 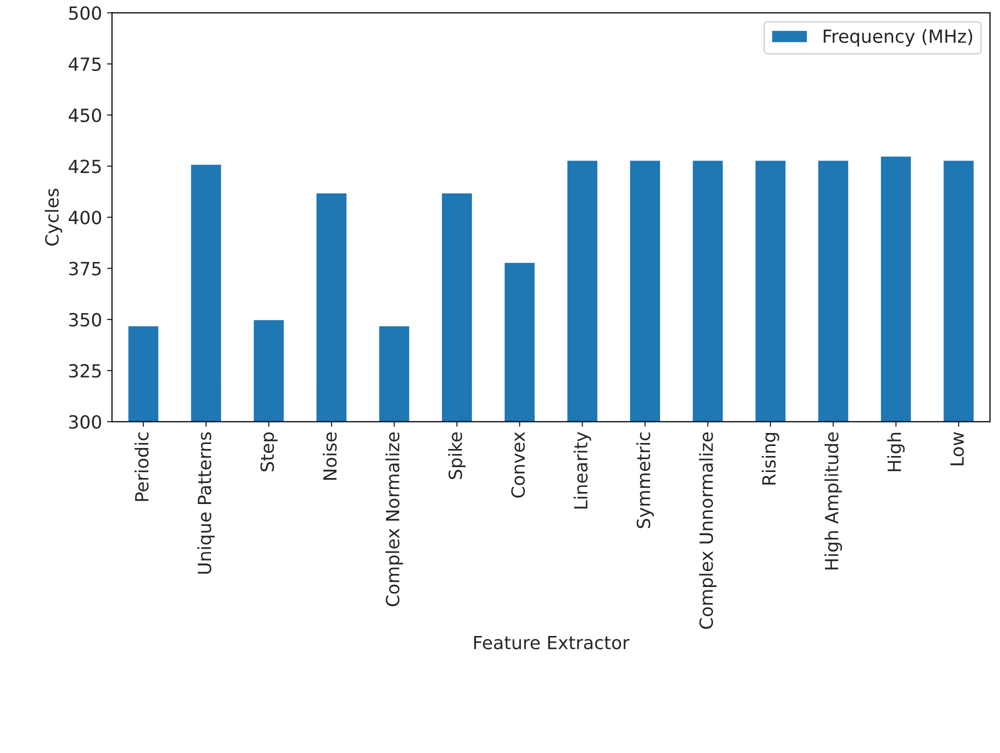 What do you see at coordinates (896, 452) in the screenshot?
I see `x-tick-label: High` at bounding box center [896, 452].